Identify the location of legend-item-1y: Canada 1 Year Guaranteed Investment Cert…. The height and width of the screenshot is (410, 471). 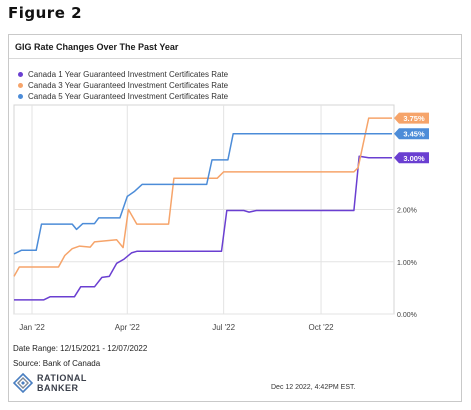
(123, 74).